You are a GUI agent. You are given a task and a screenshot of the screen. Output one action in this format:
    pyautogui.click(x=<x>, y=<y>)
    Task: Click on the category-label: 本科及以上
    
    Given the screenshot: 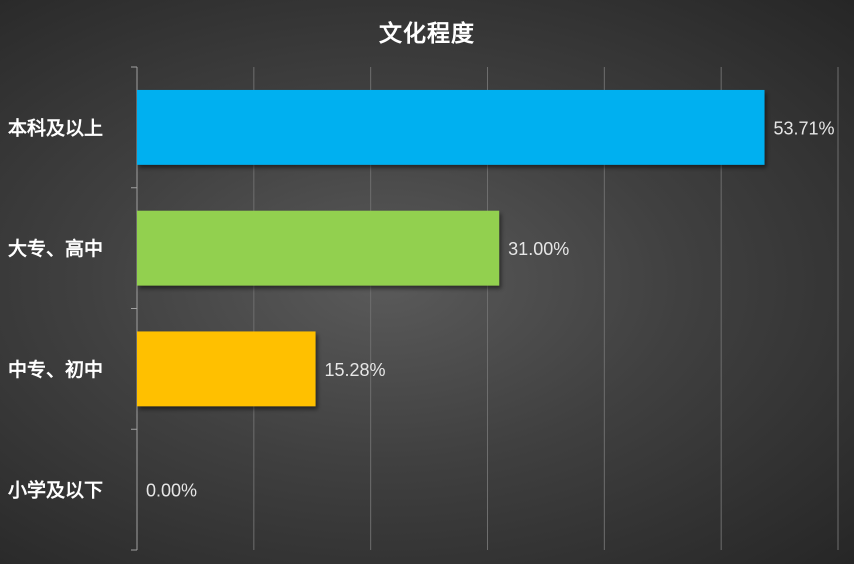 What is the action you would take?
    pyautogui.click(x=55, y=127)
    